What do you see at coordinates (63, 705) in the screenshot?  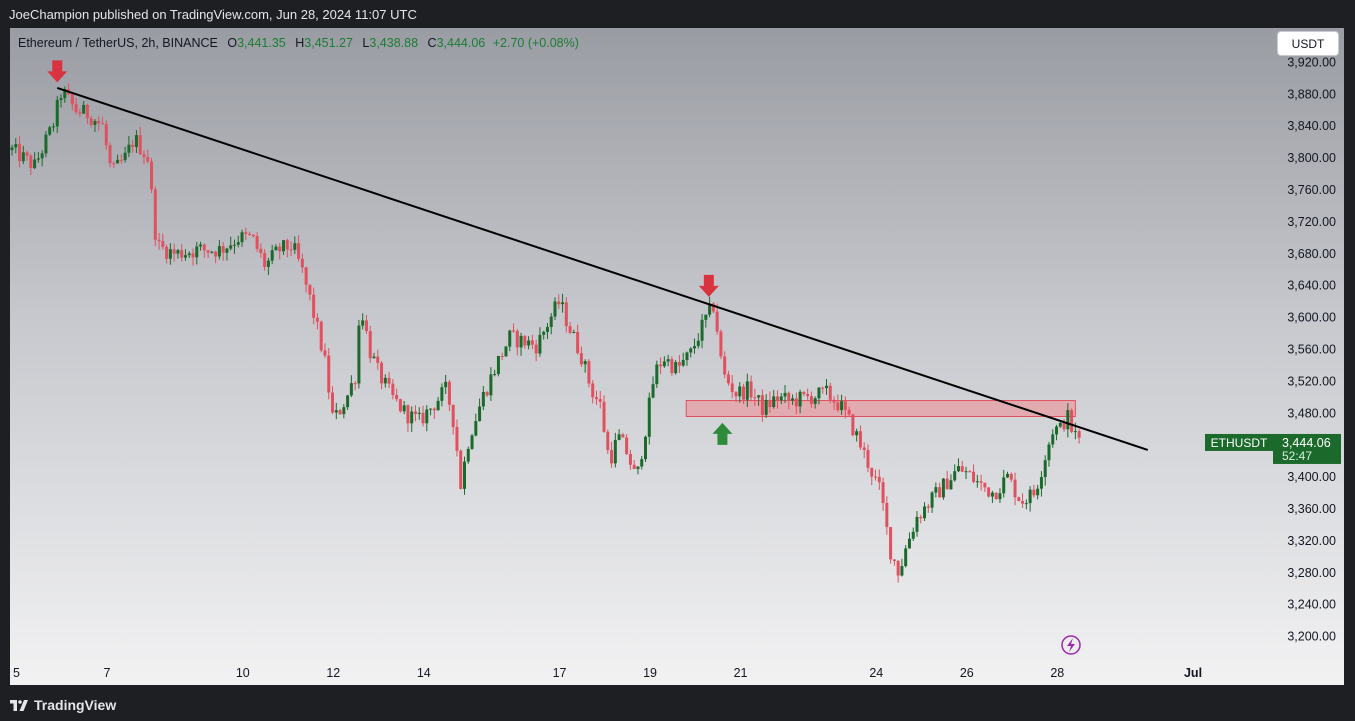 I see `tradingview-logo: TradingView` at bounding box center [63, 705].